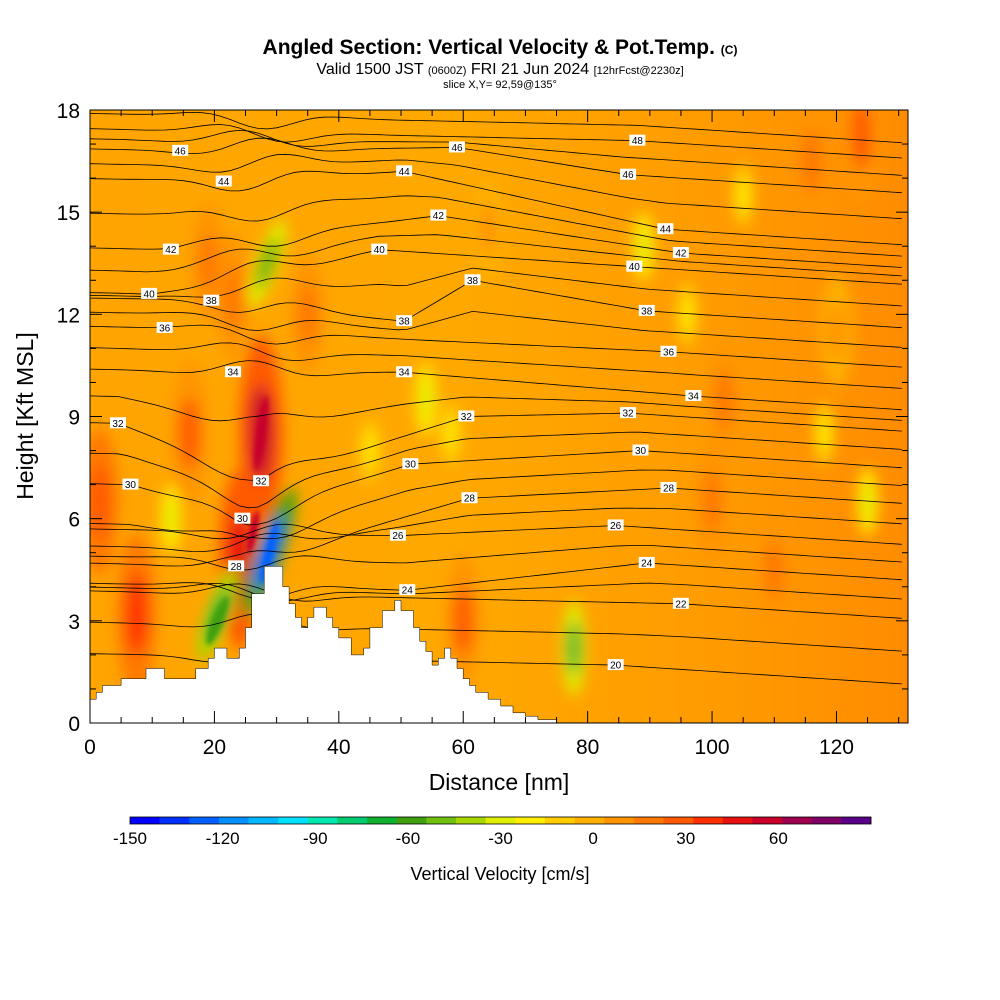 This screenshot has width=1000, height=1000. I want to click on isotherm-label: 42, so click(680, 253).